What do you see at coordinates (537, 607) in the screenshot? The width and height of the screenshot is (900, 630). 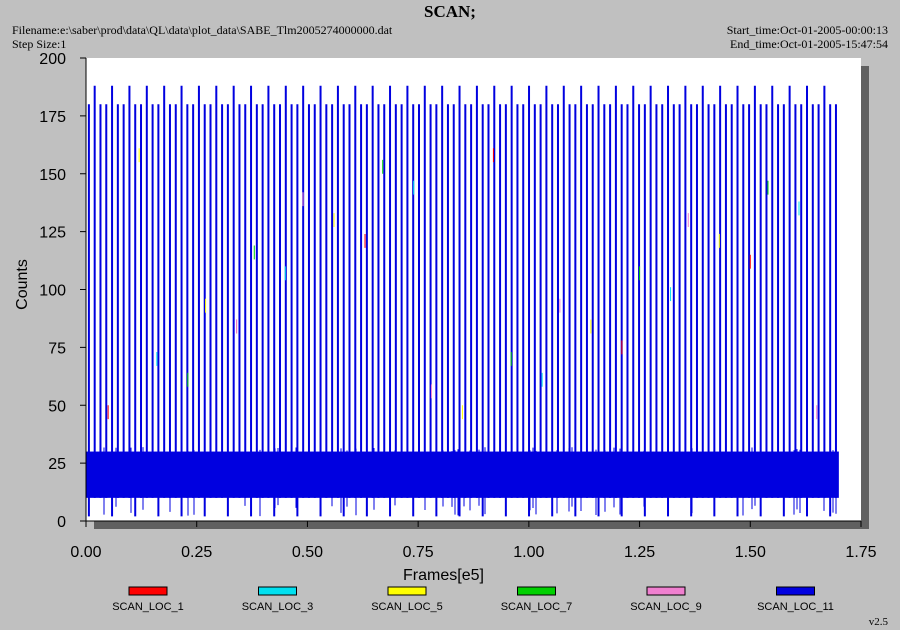 I see `legend-label-SCAN_LOC_7: SCAN_LOC_7` at bounding box center [537, 607].